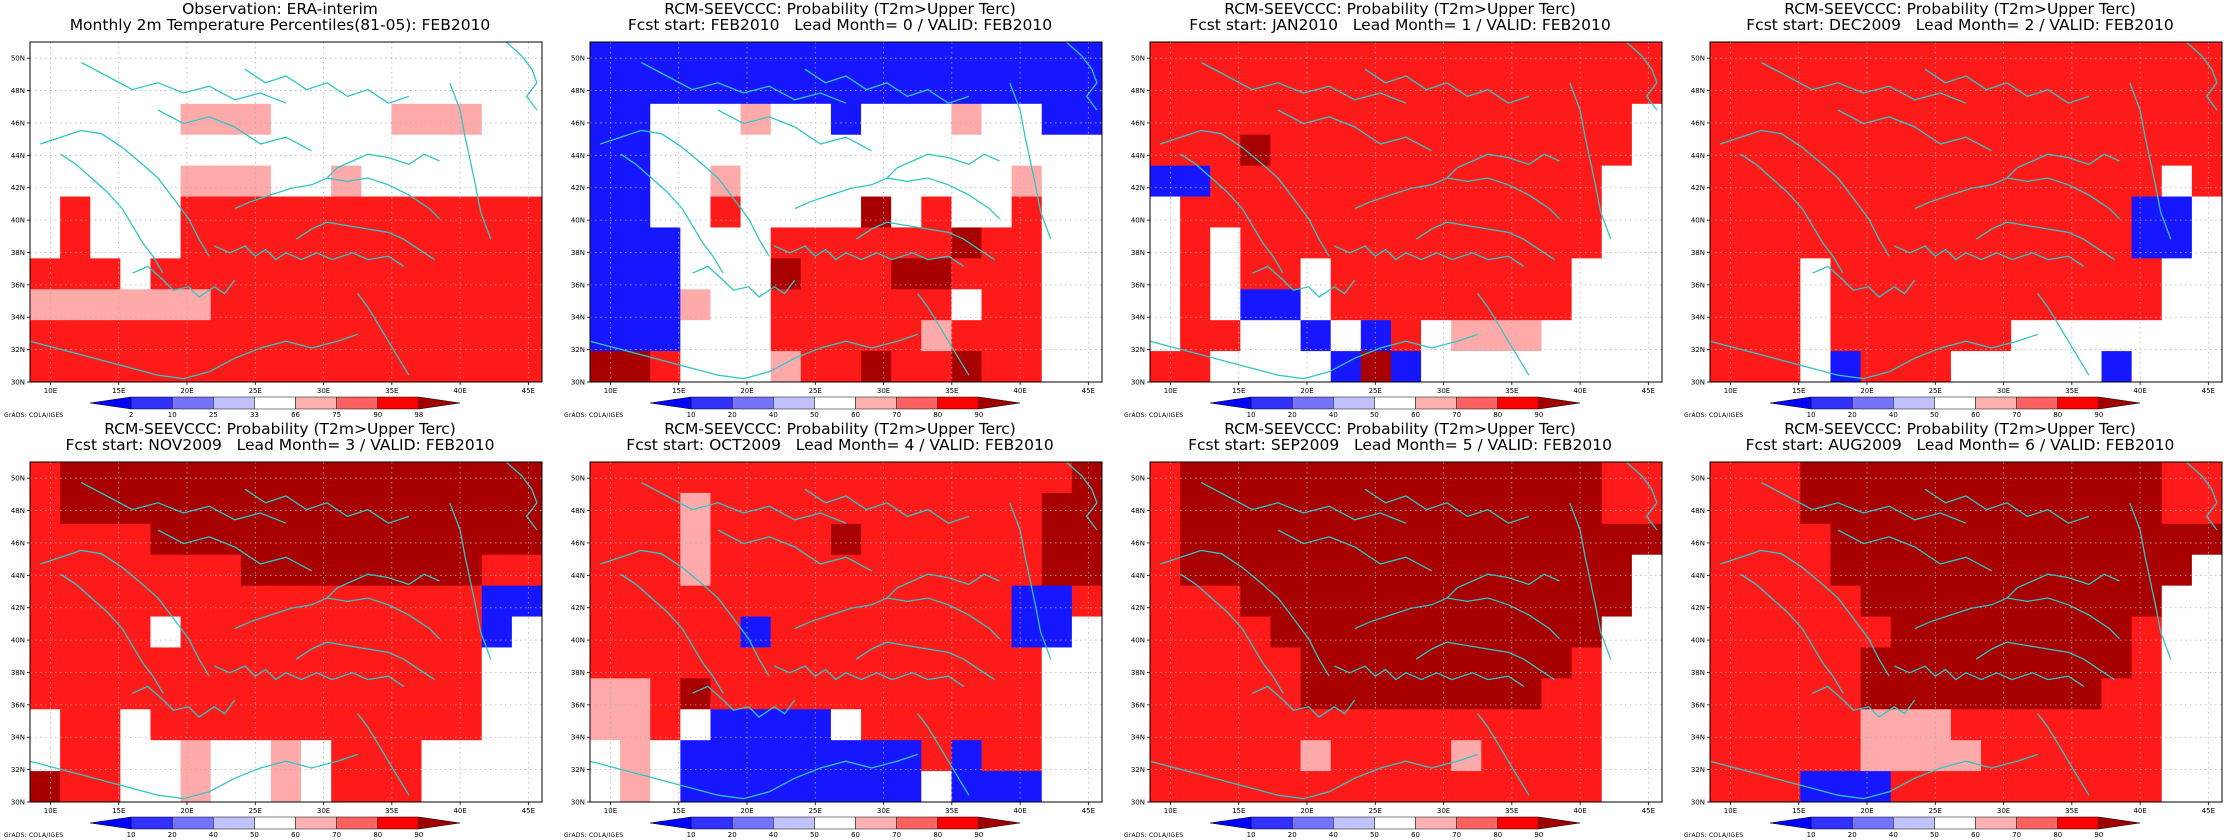 Image resolution: width=2240 pixels, height=840 pixels. I want to click on lat-tick-label: 50N, so click(578, 59).